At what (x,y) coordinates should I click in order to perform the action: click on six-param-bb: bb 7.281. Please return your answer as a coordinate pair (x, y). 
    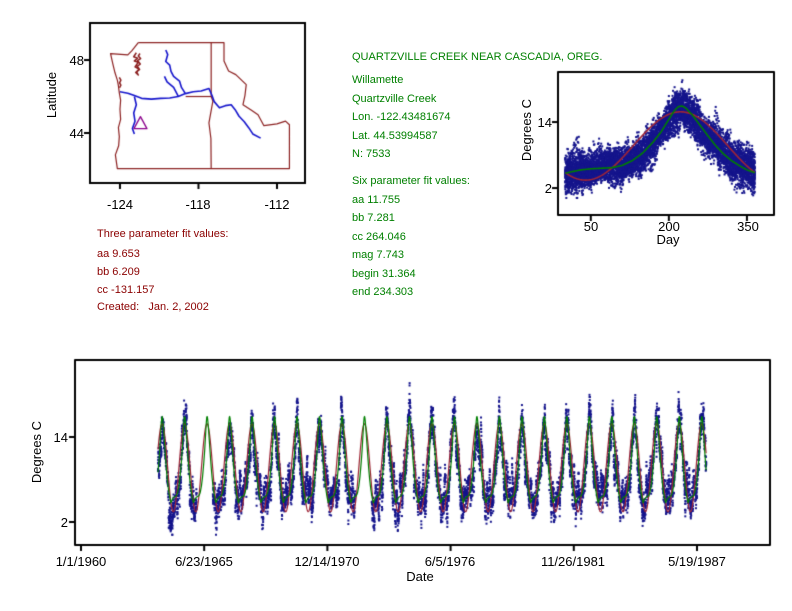
    Looking at the image, I should click on (373, 218).